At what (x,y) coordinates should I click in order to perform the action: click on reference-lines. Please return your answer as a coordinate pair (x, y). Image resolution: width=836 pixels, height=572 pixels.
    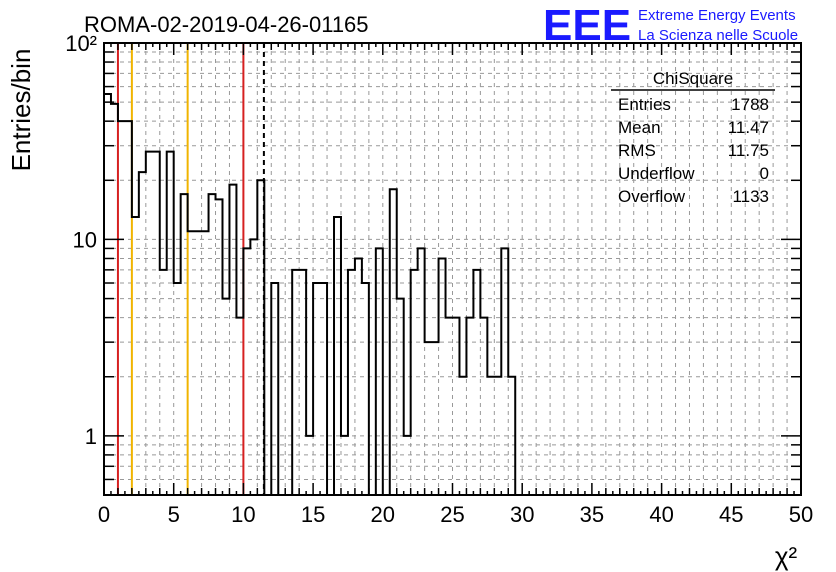
    Looking at the image, I should click on (190, 269).